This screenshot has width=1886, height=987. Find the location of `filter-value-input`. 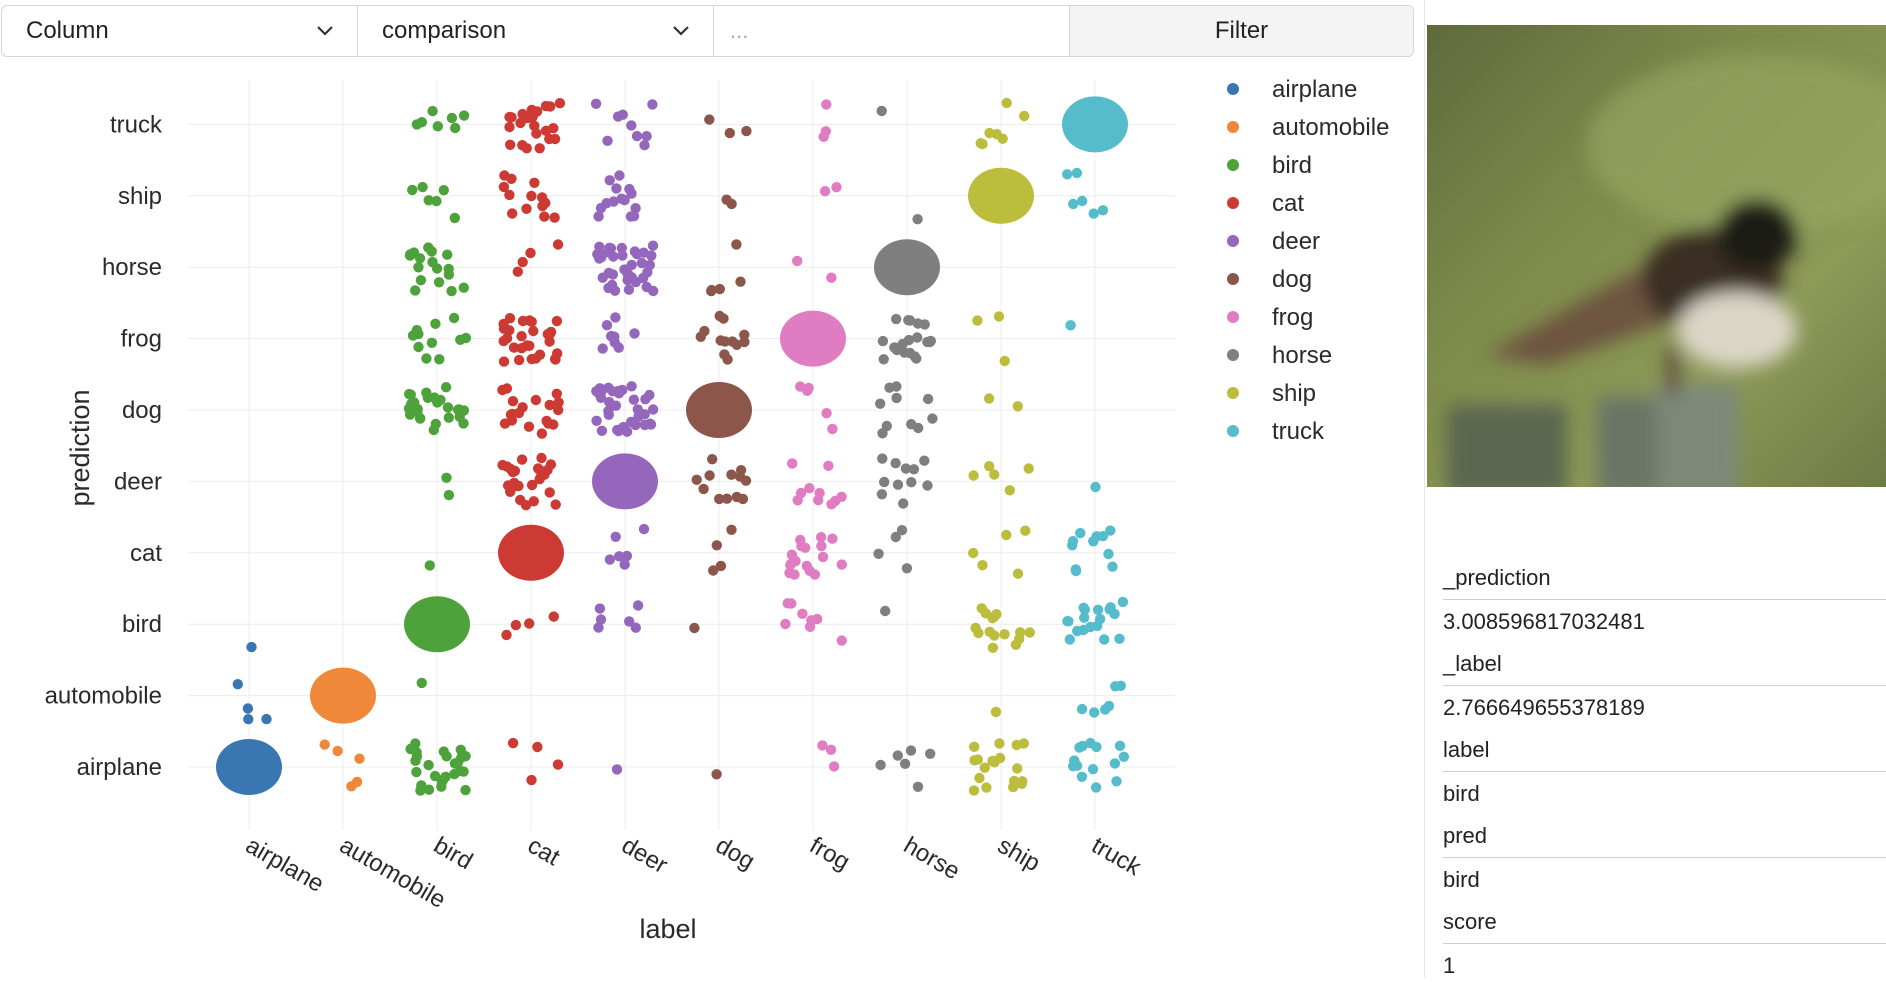

filter-value-input is located at coordinates (892, 31).